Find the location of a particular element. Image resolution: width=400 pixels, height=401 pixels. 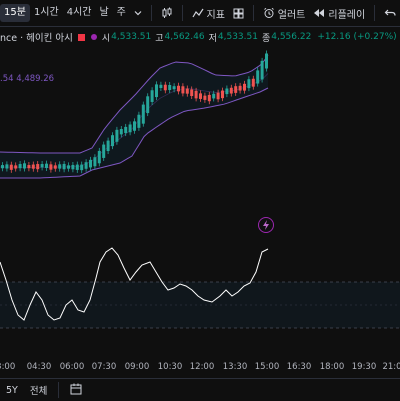

candles-icon is located at coordinates (167, 12).